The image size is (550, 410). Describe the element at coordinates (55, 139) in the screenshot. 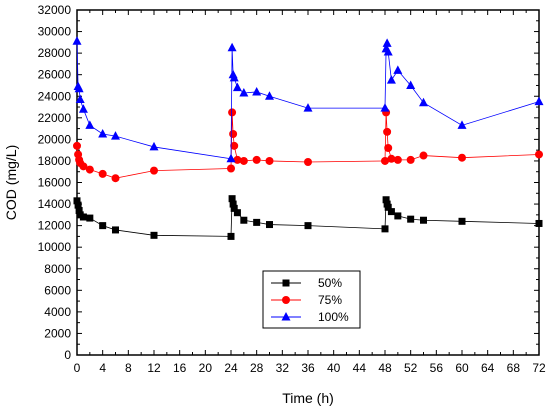

I see `y-tick-label: 20000` at that location.